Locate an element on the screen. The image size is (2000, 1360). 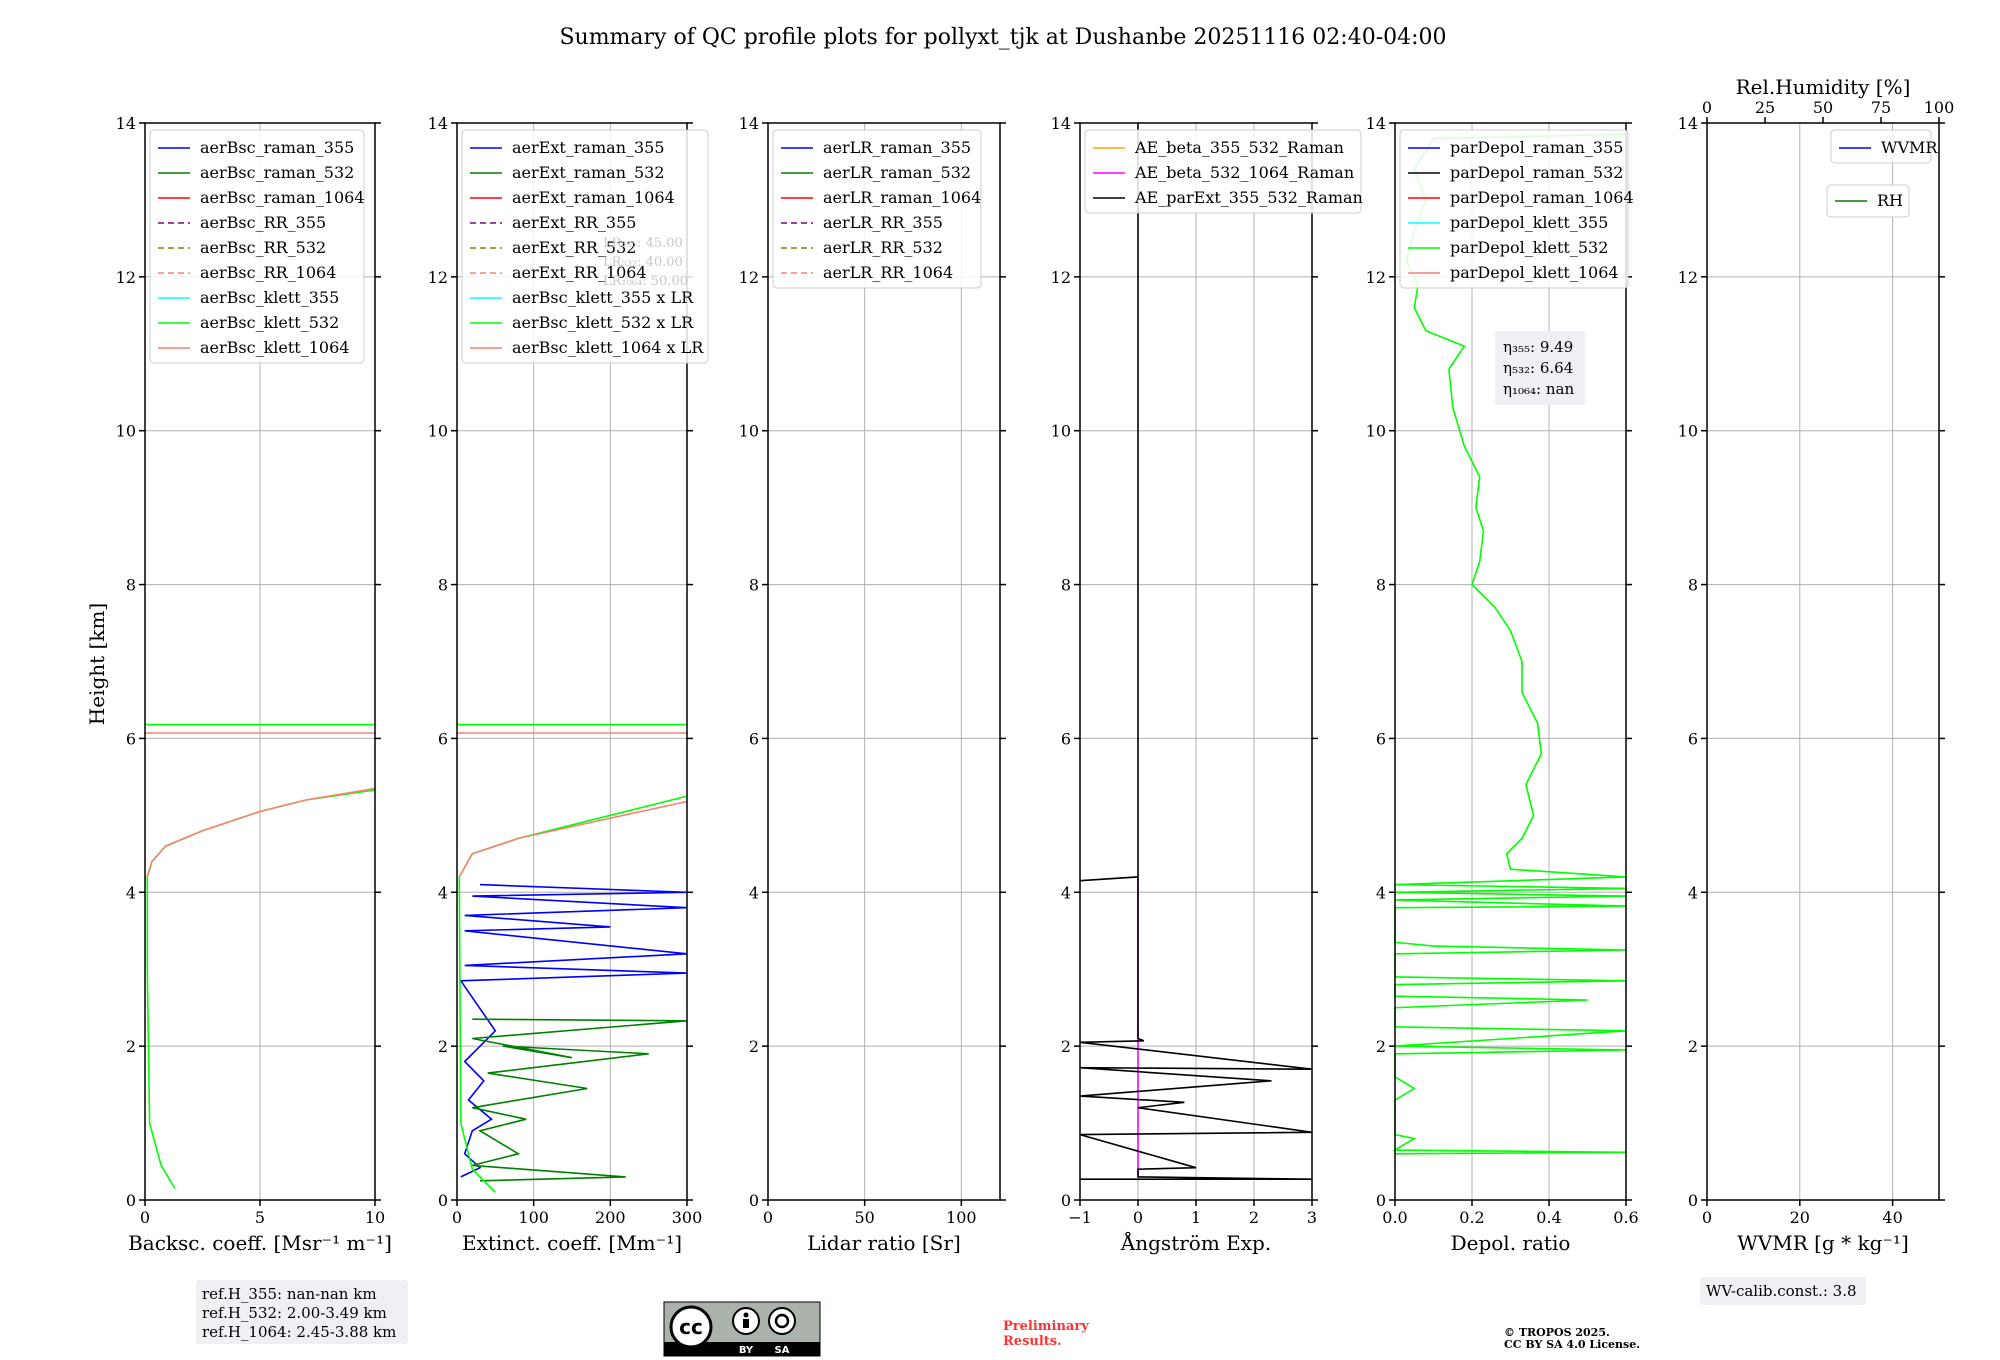
x-tick-label: 2 is located at coordinates (1254, 1217).